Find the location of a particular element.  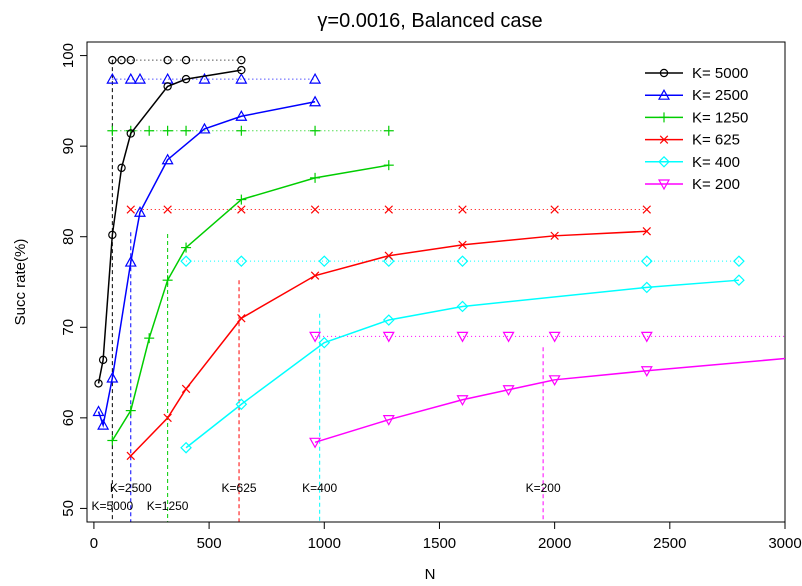

x-tick-label-6: 3000 is located at coordinates (784, 543).